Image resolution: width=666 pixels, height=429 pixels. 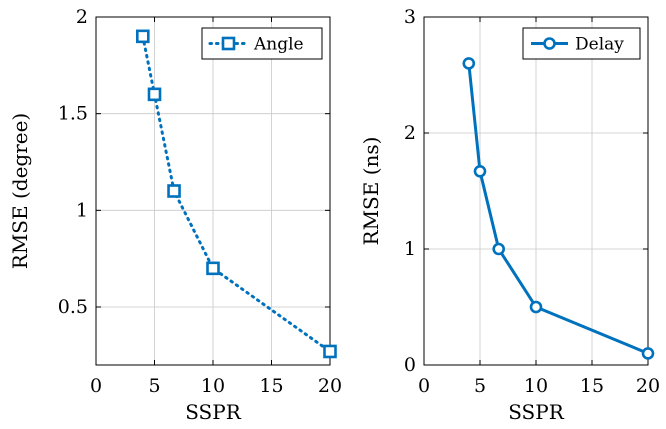 I want to click on legend-label: Delay, so click(x=599, y=45).